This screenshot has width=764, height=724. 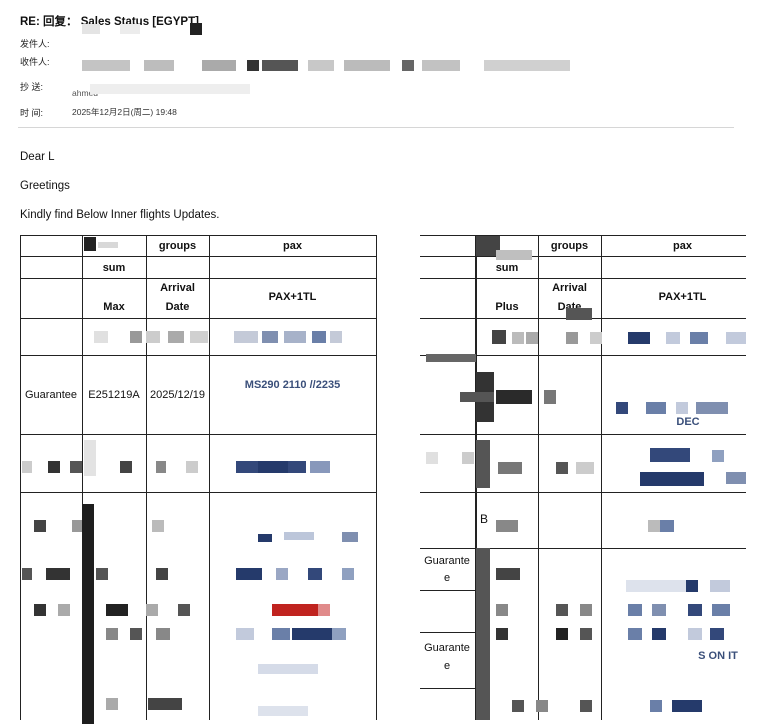 I want to click on right-col-pax: pax, so click(x=682, y=246).